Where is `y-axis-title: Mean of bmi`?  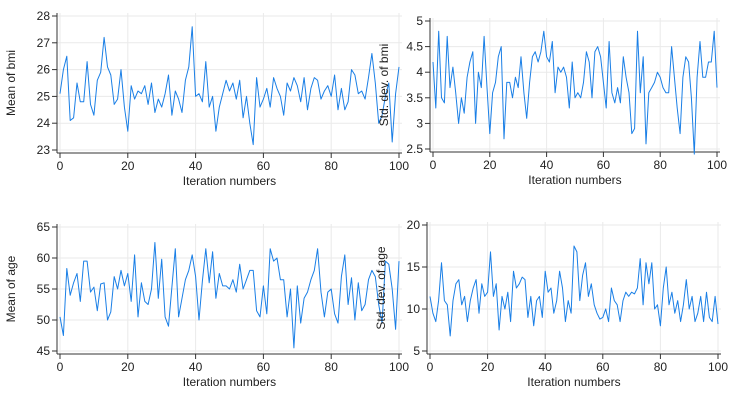 y-axis-title: Mean of bmi is located at coordinates (11, 83).